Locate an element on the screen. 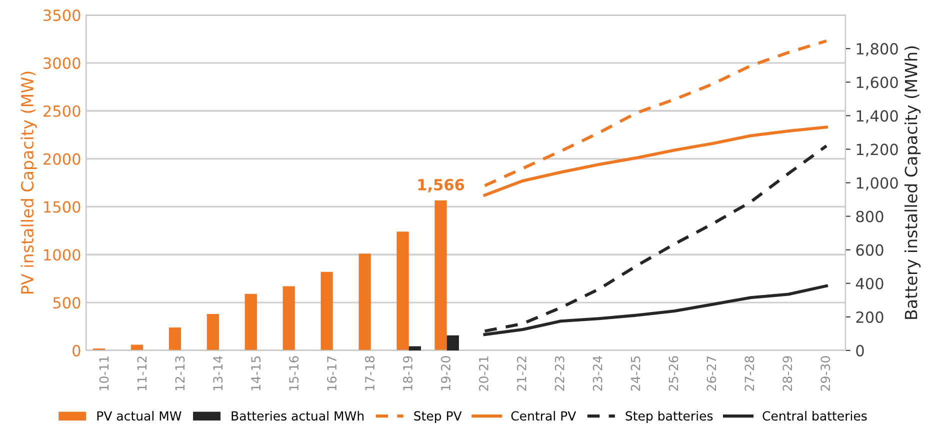 This screenshot has height=430, width=926. x-tick-label: 18-19 is located at coordinates (407, 373).